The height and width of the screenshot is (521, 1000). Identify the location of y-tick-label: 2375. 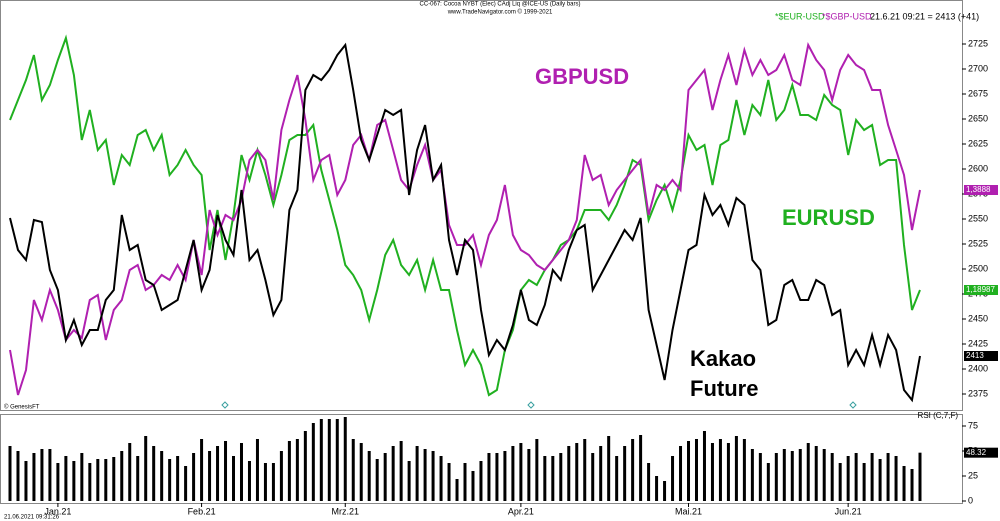
(978, 393).